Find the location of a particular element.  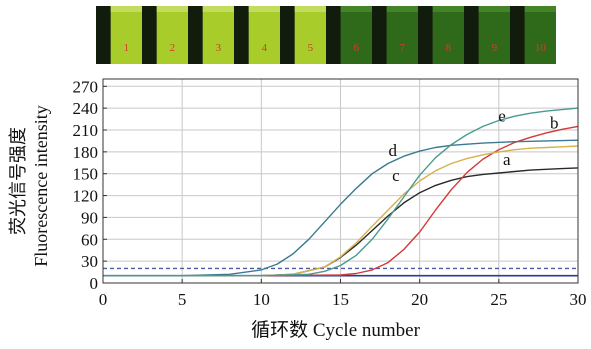

tube-label-5: 5 is located at coordinates (311, 48).